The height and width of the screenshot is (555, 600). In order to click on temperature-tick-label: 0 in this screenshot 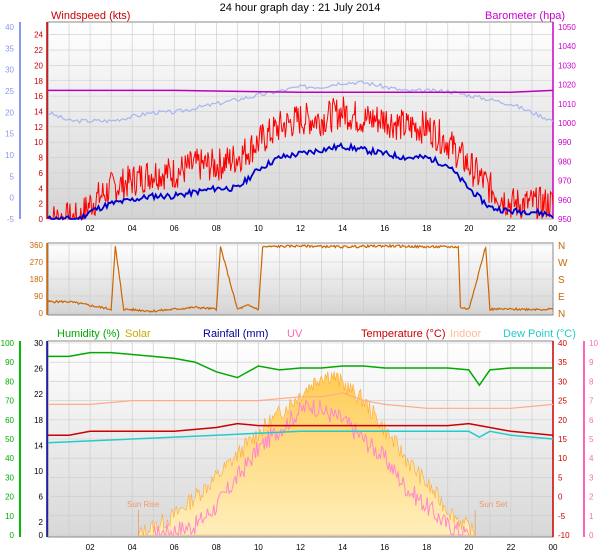, I will do `click(560, 497)`.